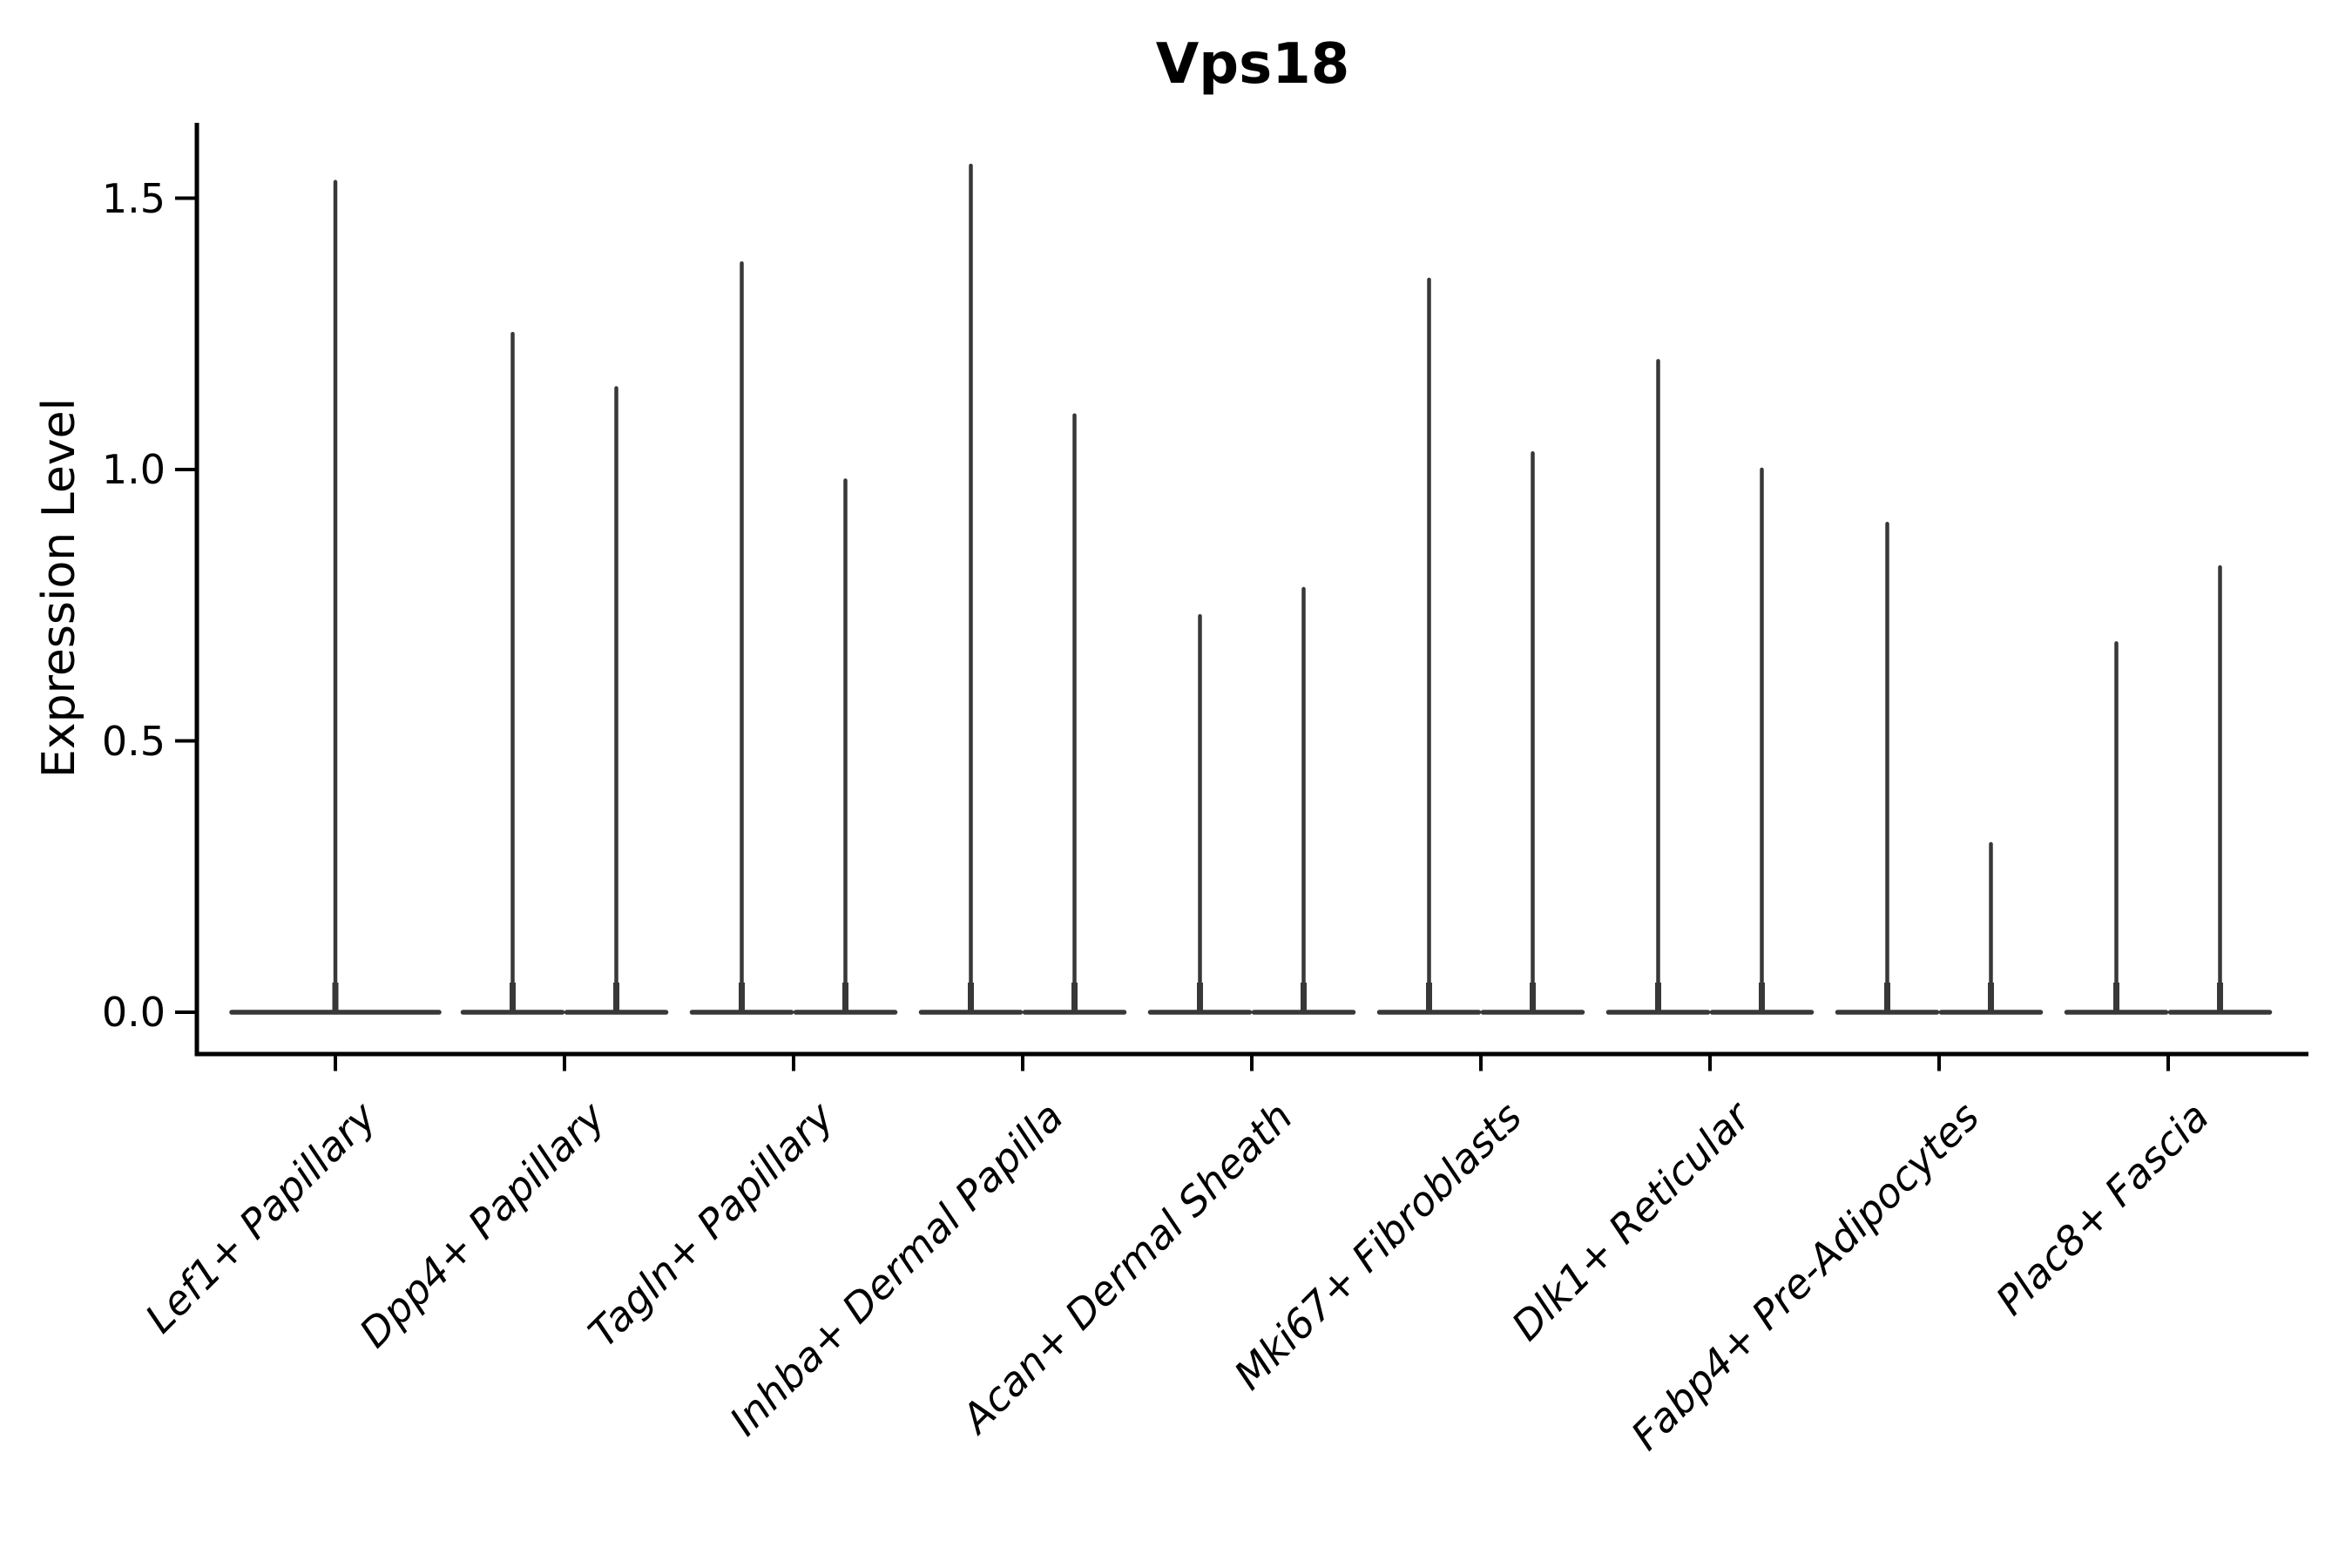 This screenshot has height=1568, width=2352. What do you see at coordinates (134, 198) in the screenshot?
I see `y-tick-label: 1.5` at bounding box center [134, 198].